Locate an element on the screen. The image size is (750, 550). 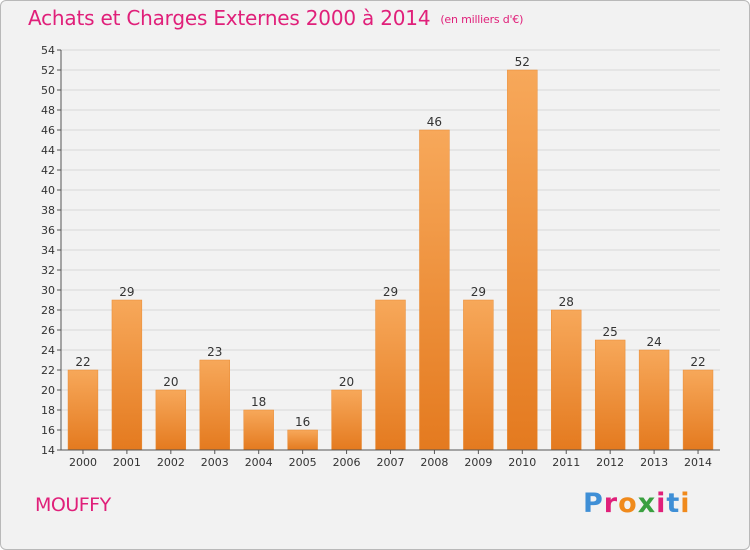
x-tick-label: 2003 is located at coordinates (215, 462).